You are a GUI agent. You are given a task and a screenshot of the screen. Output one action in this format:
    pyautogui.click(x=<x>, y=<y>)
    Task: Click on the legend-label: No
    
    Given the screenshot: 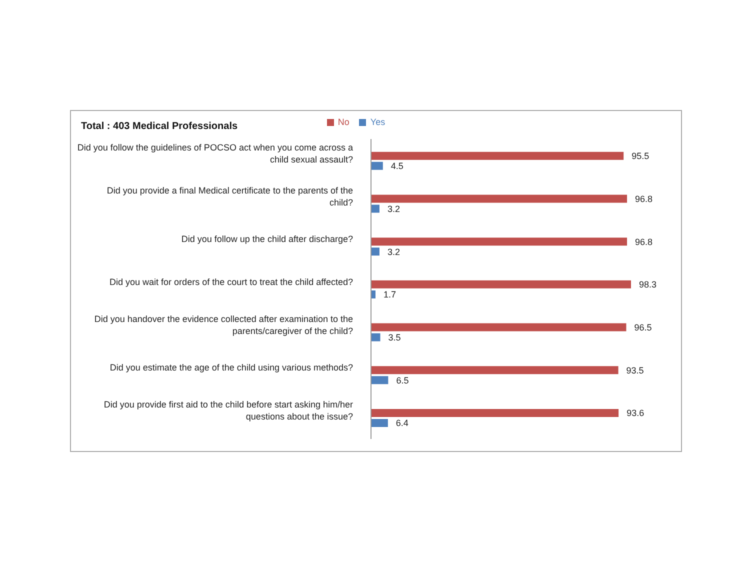 What is the action you would take?
    pyautogui.click(x=344, y=122)
    